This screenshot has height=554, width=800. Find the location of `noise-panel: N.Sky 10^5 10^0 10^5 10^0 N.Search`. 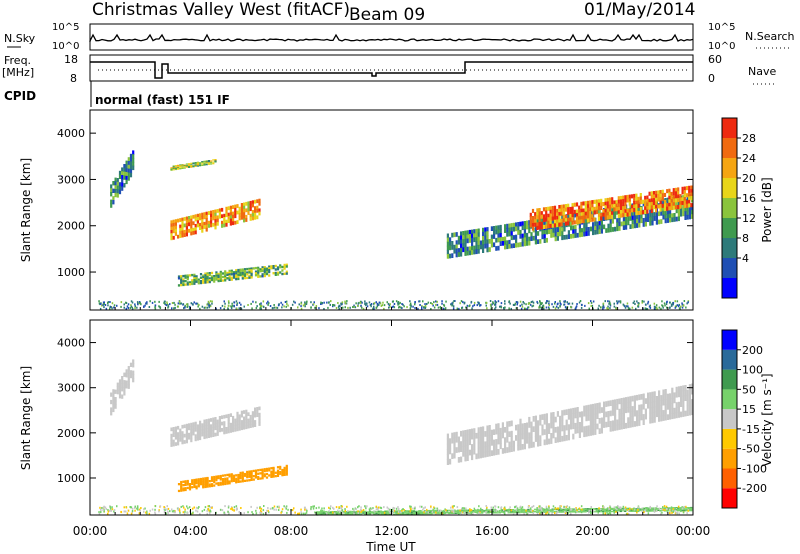

noise-panel: N.Sky 10^5 10^0 10^5 10^0 N.Search is located at coordinates (399, 37).